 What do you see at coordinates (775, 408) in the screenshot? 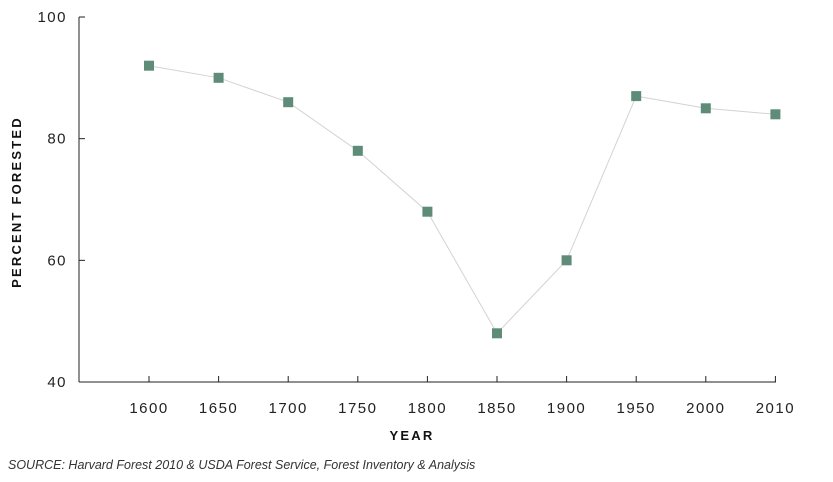
I see `x-tick-label: 2010` at bounding box center [775, 408].